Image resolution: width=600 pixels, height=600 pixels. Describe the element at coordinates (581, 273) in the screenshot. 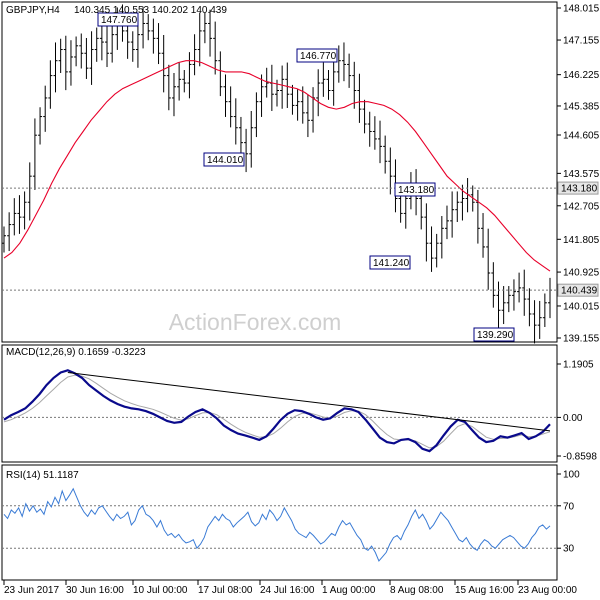

I see `price-tick-label: 140.925` at that location.